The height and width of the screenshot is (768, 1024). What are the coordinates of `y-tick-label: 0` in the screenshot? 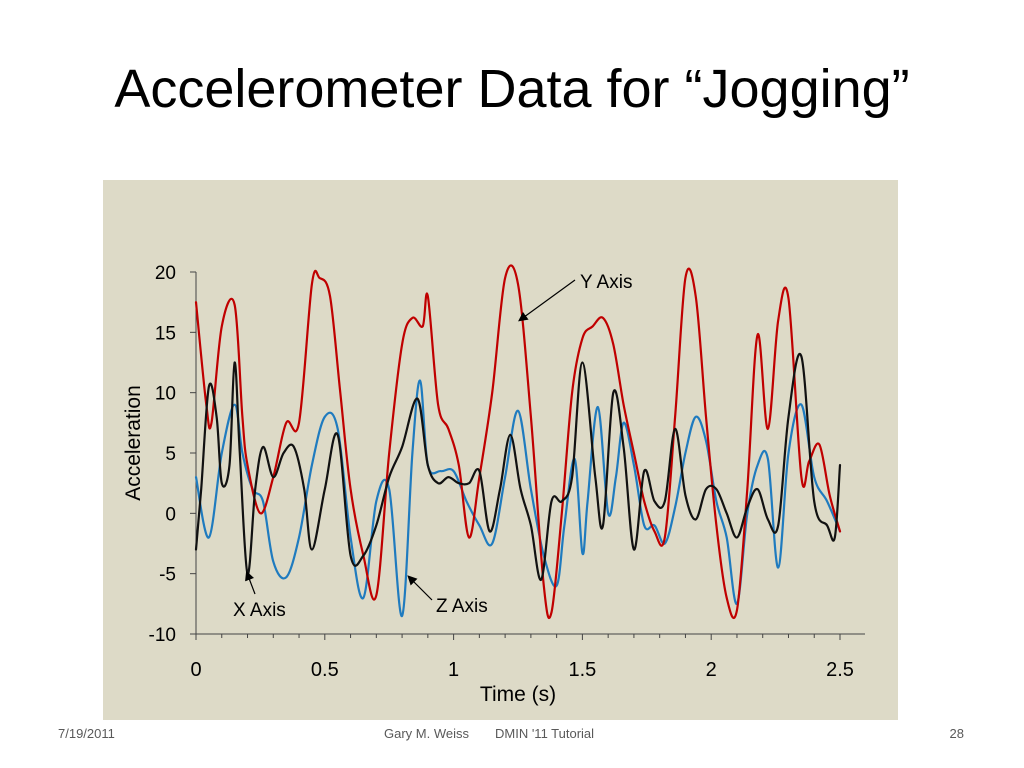 It's located at (170, 514).